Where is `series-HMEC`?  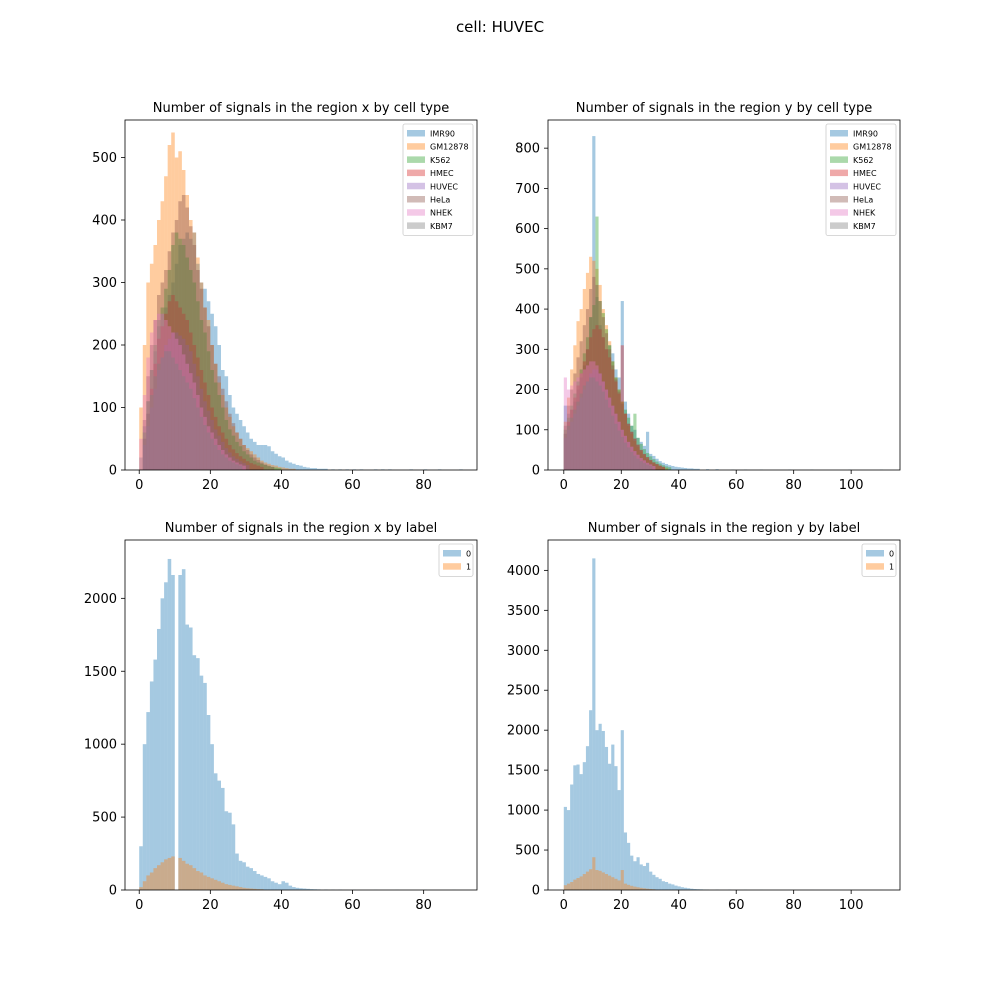
series-HMEC is located at coordinates (614, 397).